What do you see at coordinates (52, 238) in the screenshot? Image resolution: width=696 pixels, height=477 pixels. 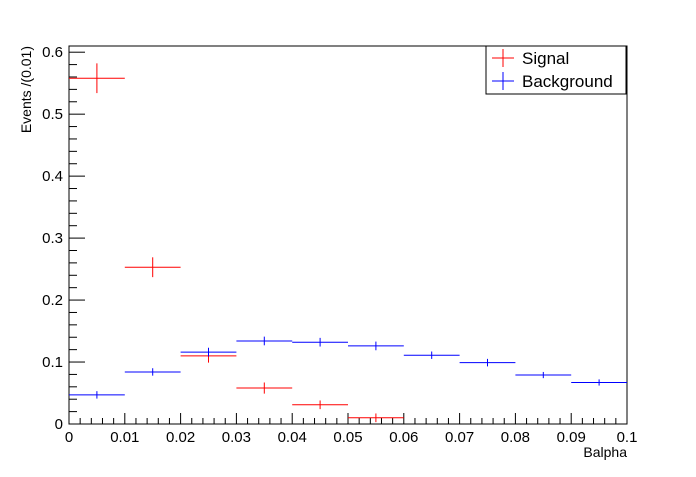 I see `y-tick-label: 0.3` at bounding box center [52, 238].